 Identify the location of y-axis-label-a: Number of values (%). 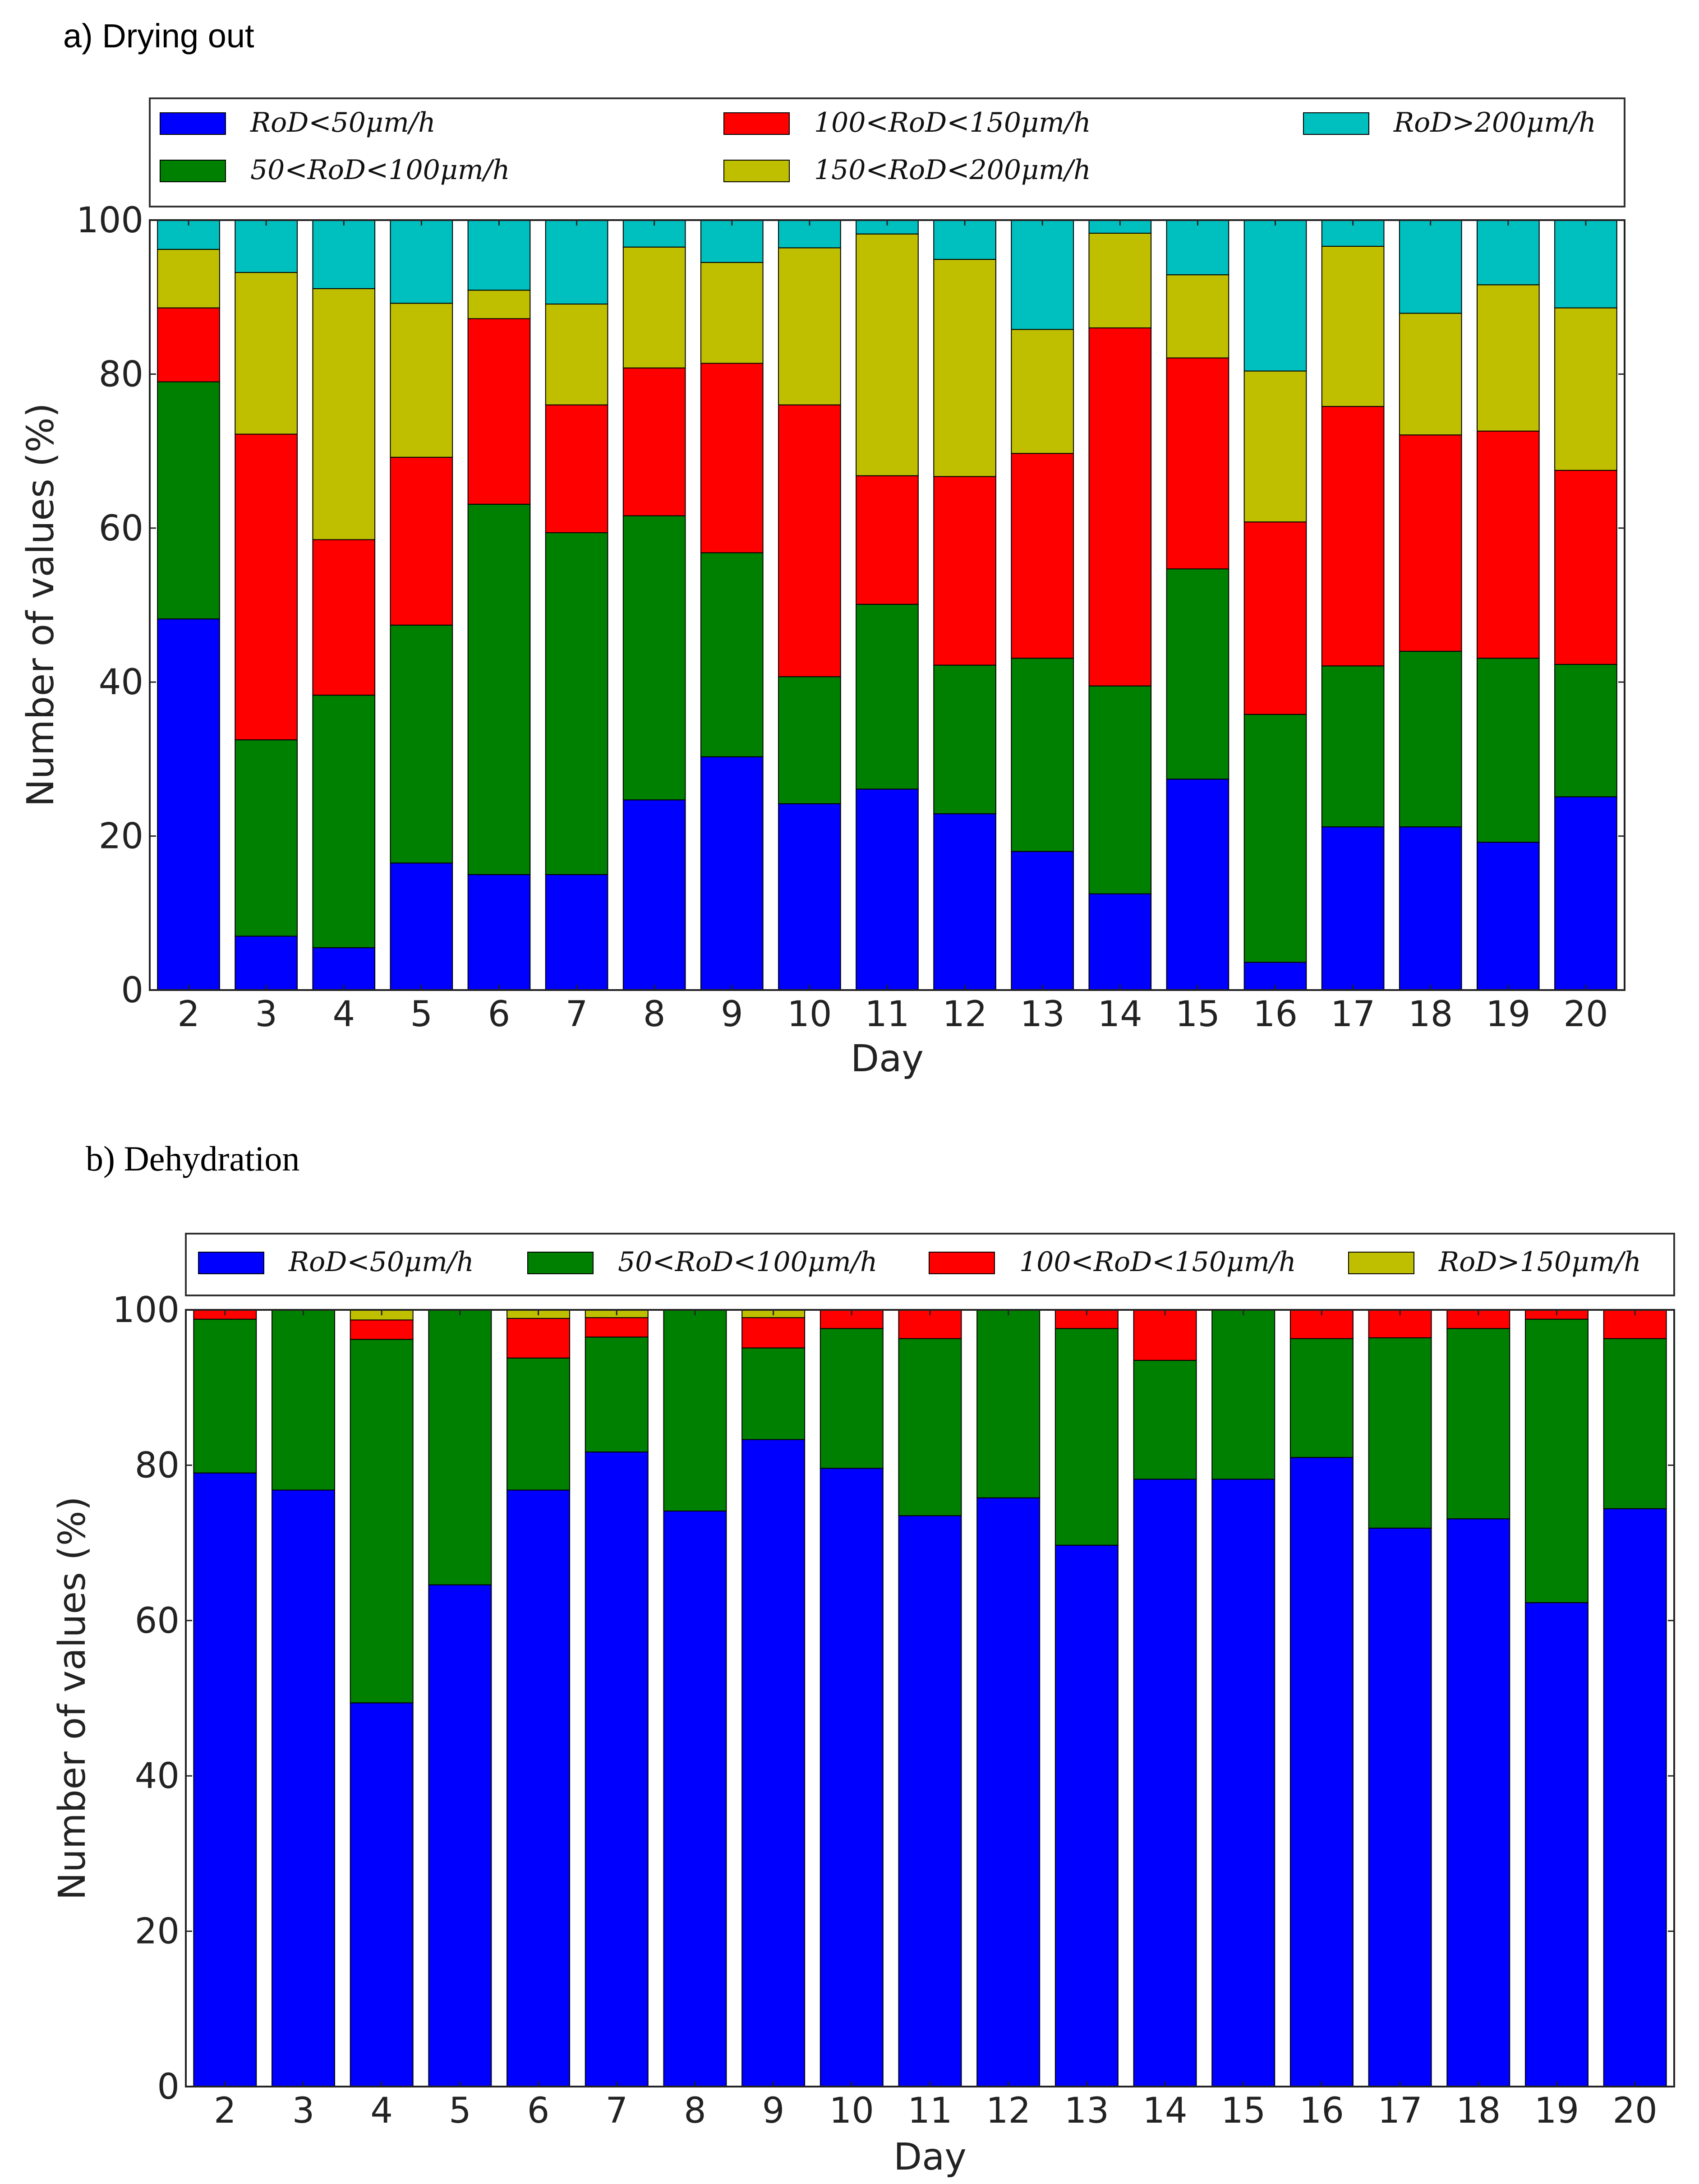
(41, 604).